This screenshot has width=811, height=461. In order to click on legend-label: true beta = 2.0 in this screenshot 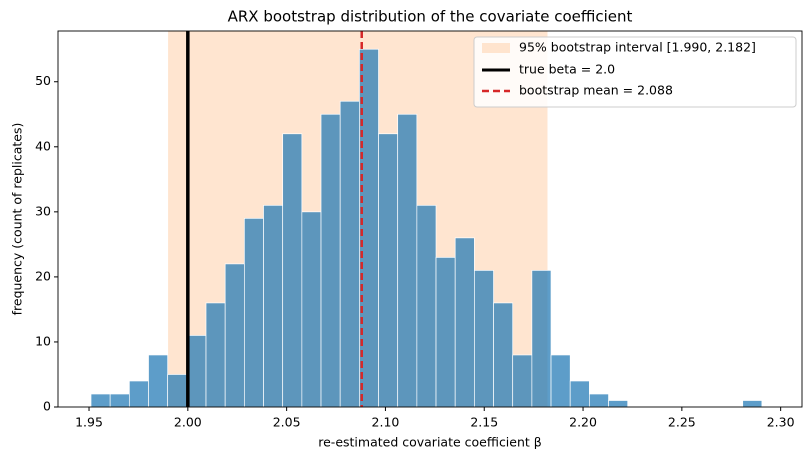, I will do `click(567, 69)`.